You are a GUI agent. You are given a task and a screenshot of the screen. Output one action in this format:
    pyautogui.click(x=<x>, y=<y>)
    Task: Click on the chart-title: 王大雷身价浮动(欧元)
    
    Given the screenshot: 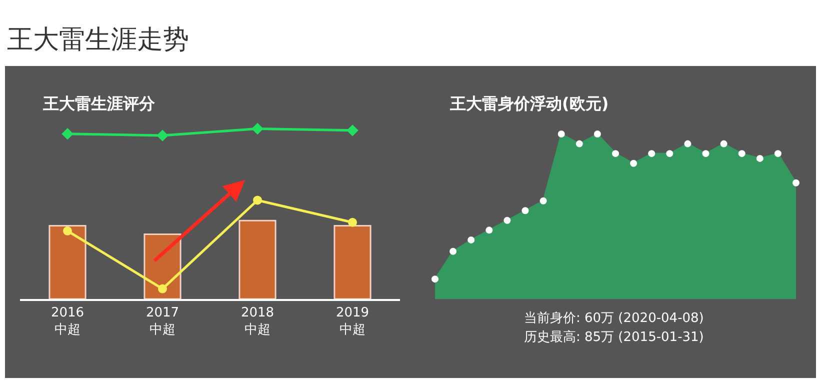 What is the action you would take?
    pyautogui.click(x=529, y=103)
    